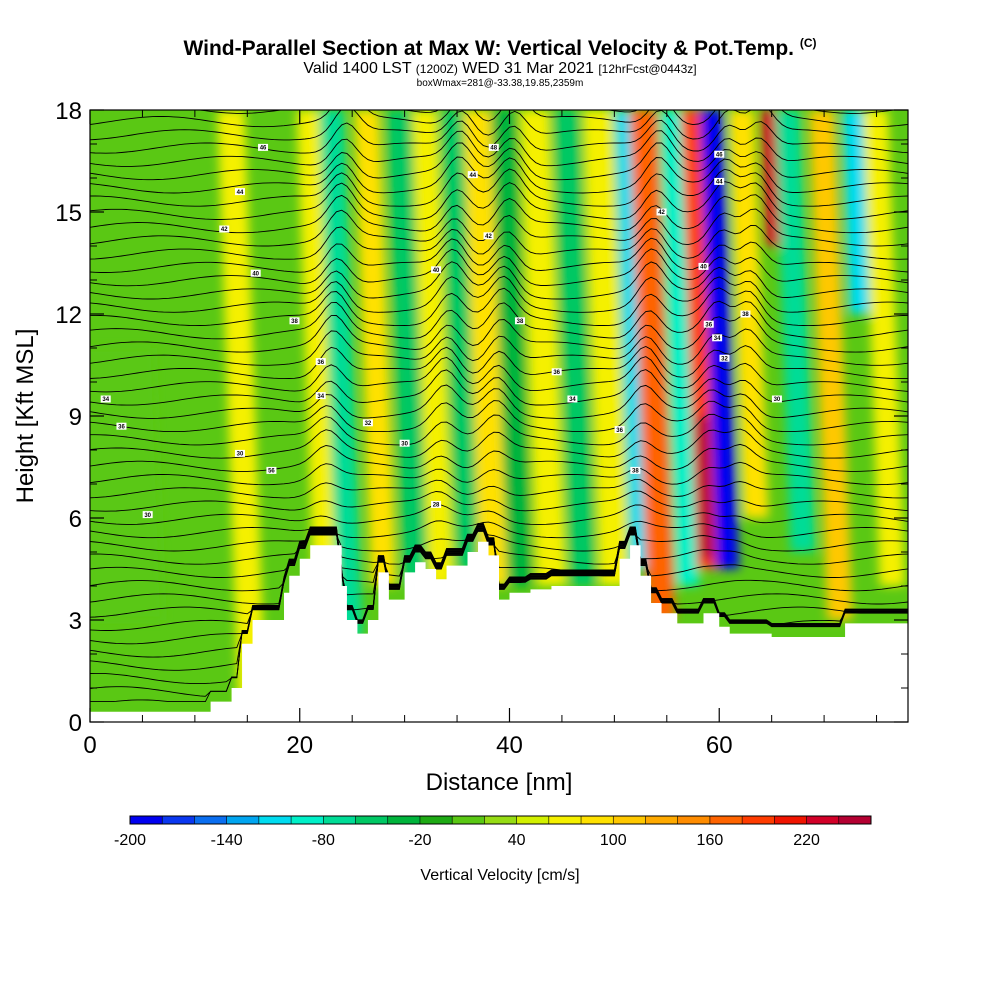  What do you see at coordinates (499, 875) in the screenshot?
I see `colorbar-title: Vertical Velocity [cm/s]` at bounding box center [499, 875].